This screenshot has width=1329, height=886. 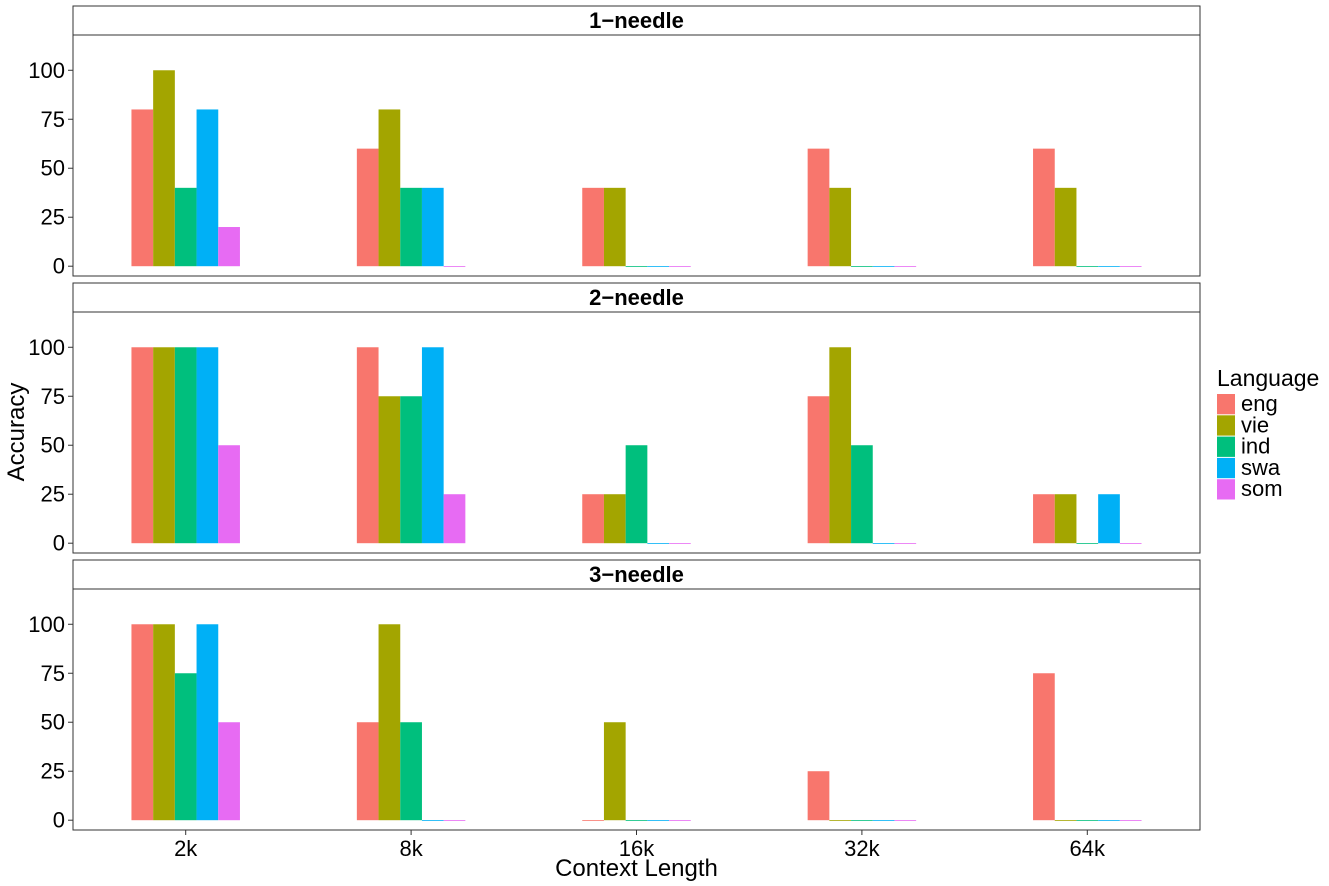 I want to click on facet-title: 1−needle, so click(x=636, y=20).